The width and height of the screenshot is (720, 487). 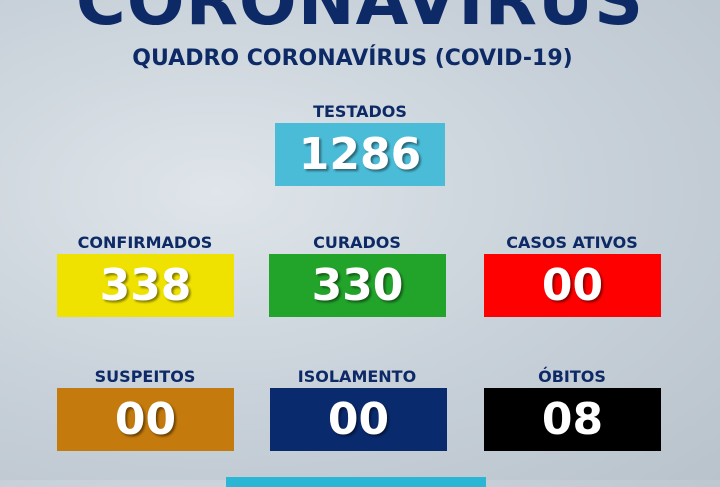 What do you see at coordinates (358, 419) in the screenshot?
I see `isolamento-value: 00` at bounding box center [358, 419].